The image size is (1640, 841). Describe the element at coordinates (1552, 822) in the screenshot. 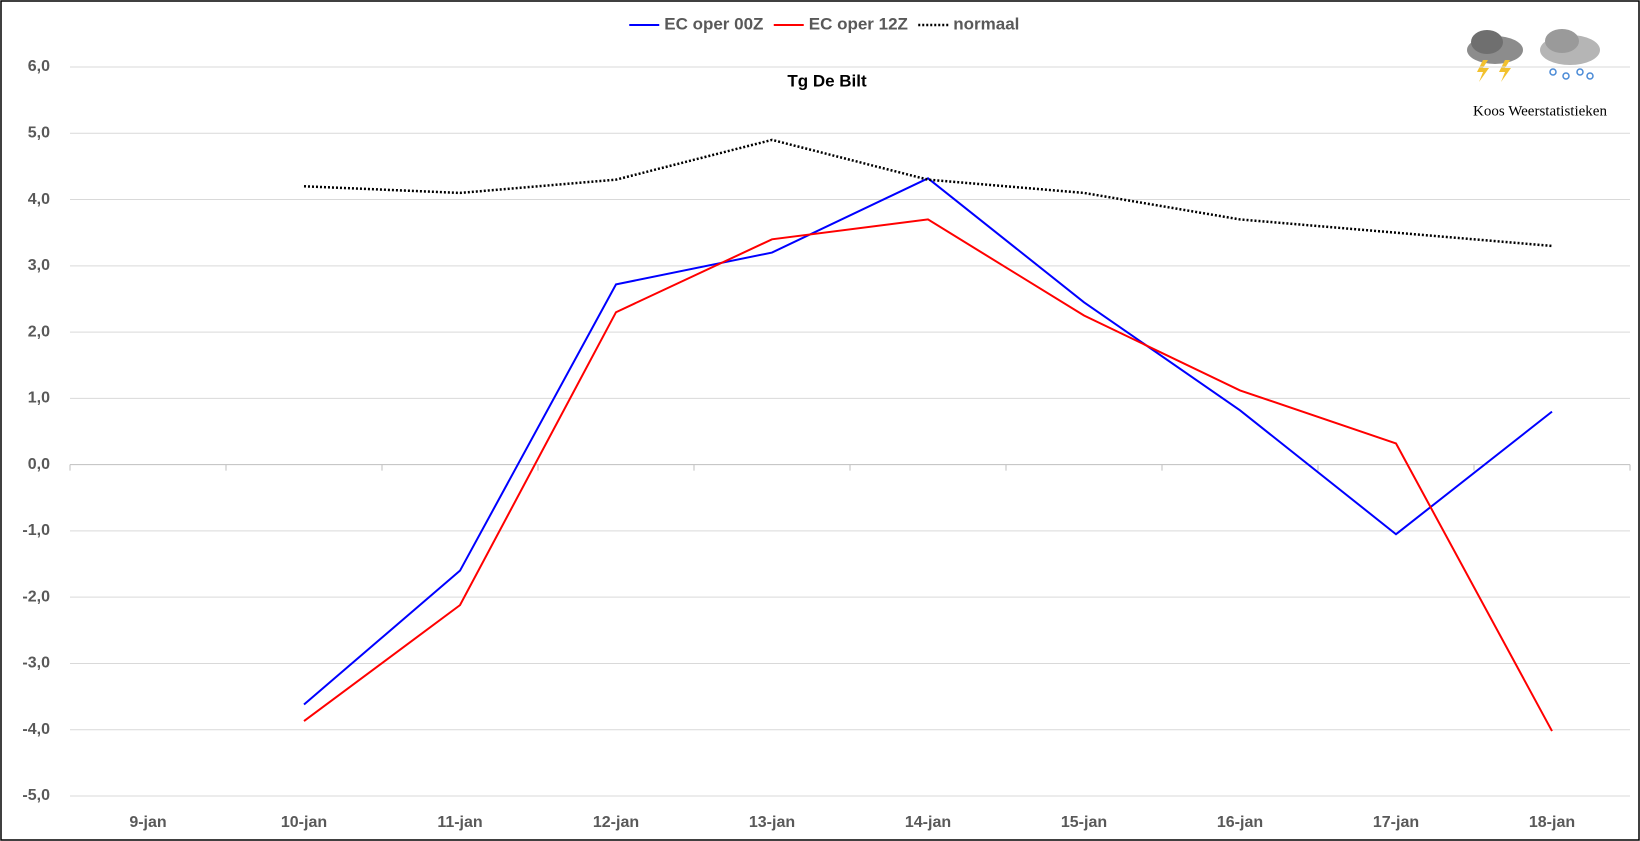

I see `x-tick-label: 18-jan` at that location.